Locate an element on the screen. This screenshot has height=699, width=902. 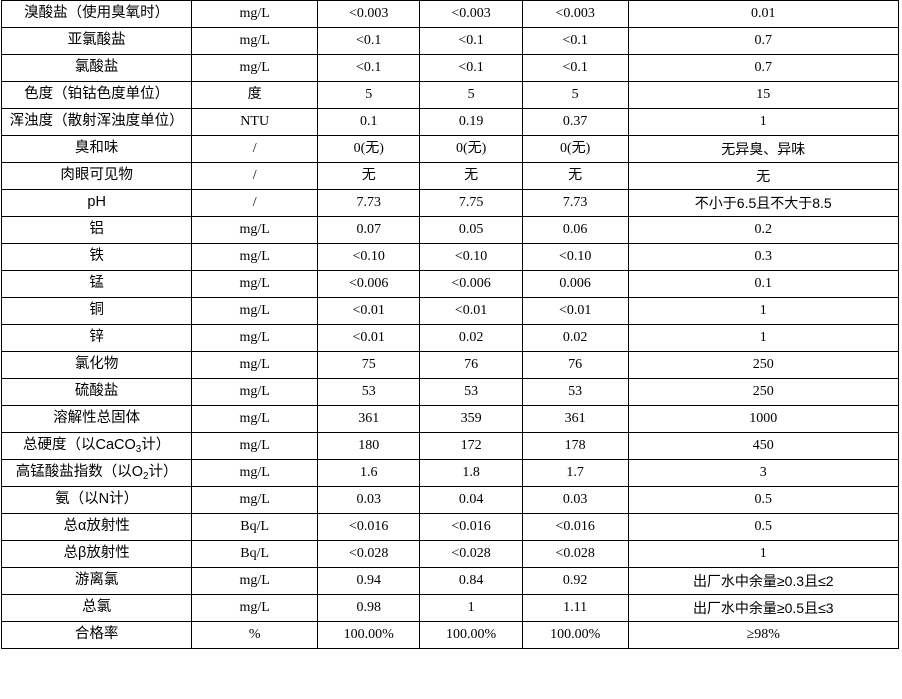
sample-2-value-cell: 无 is located at coordinates (471, 176).